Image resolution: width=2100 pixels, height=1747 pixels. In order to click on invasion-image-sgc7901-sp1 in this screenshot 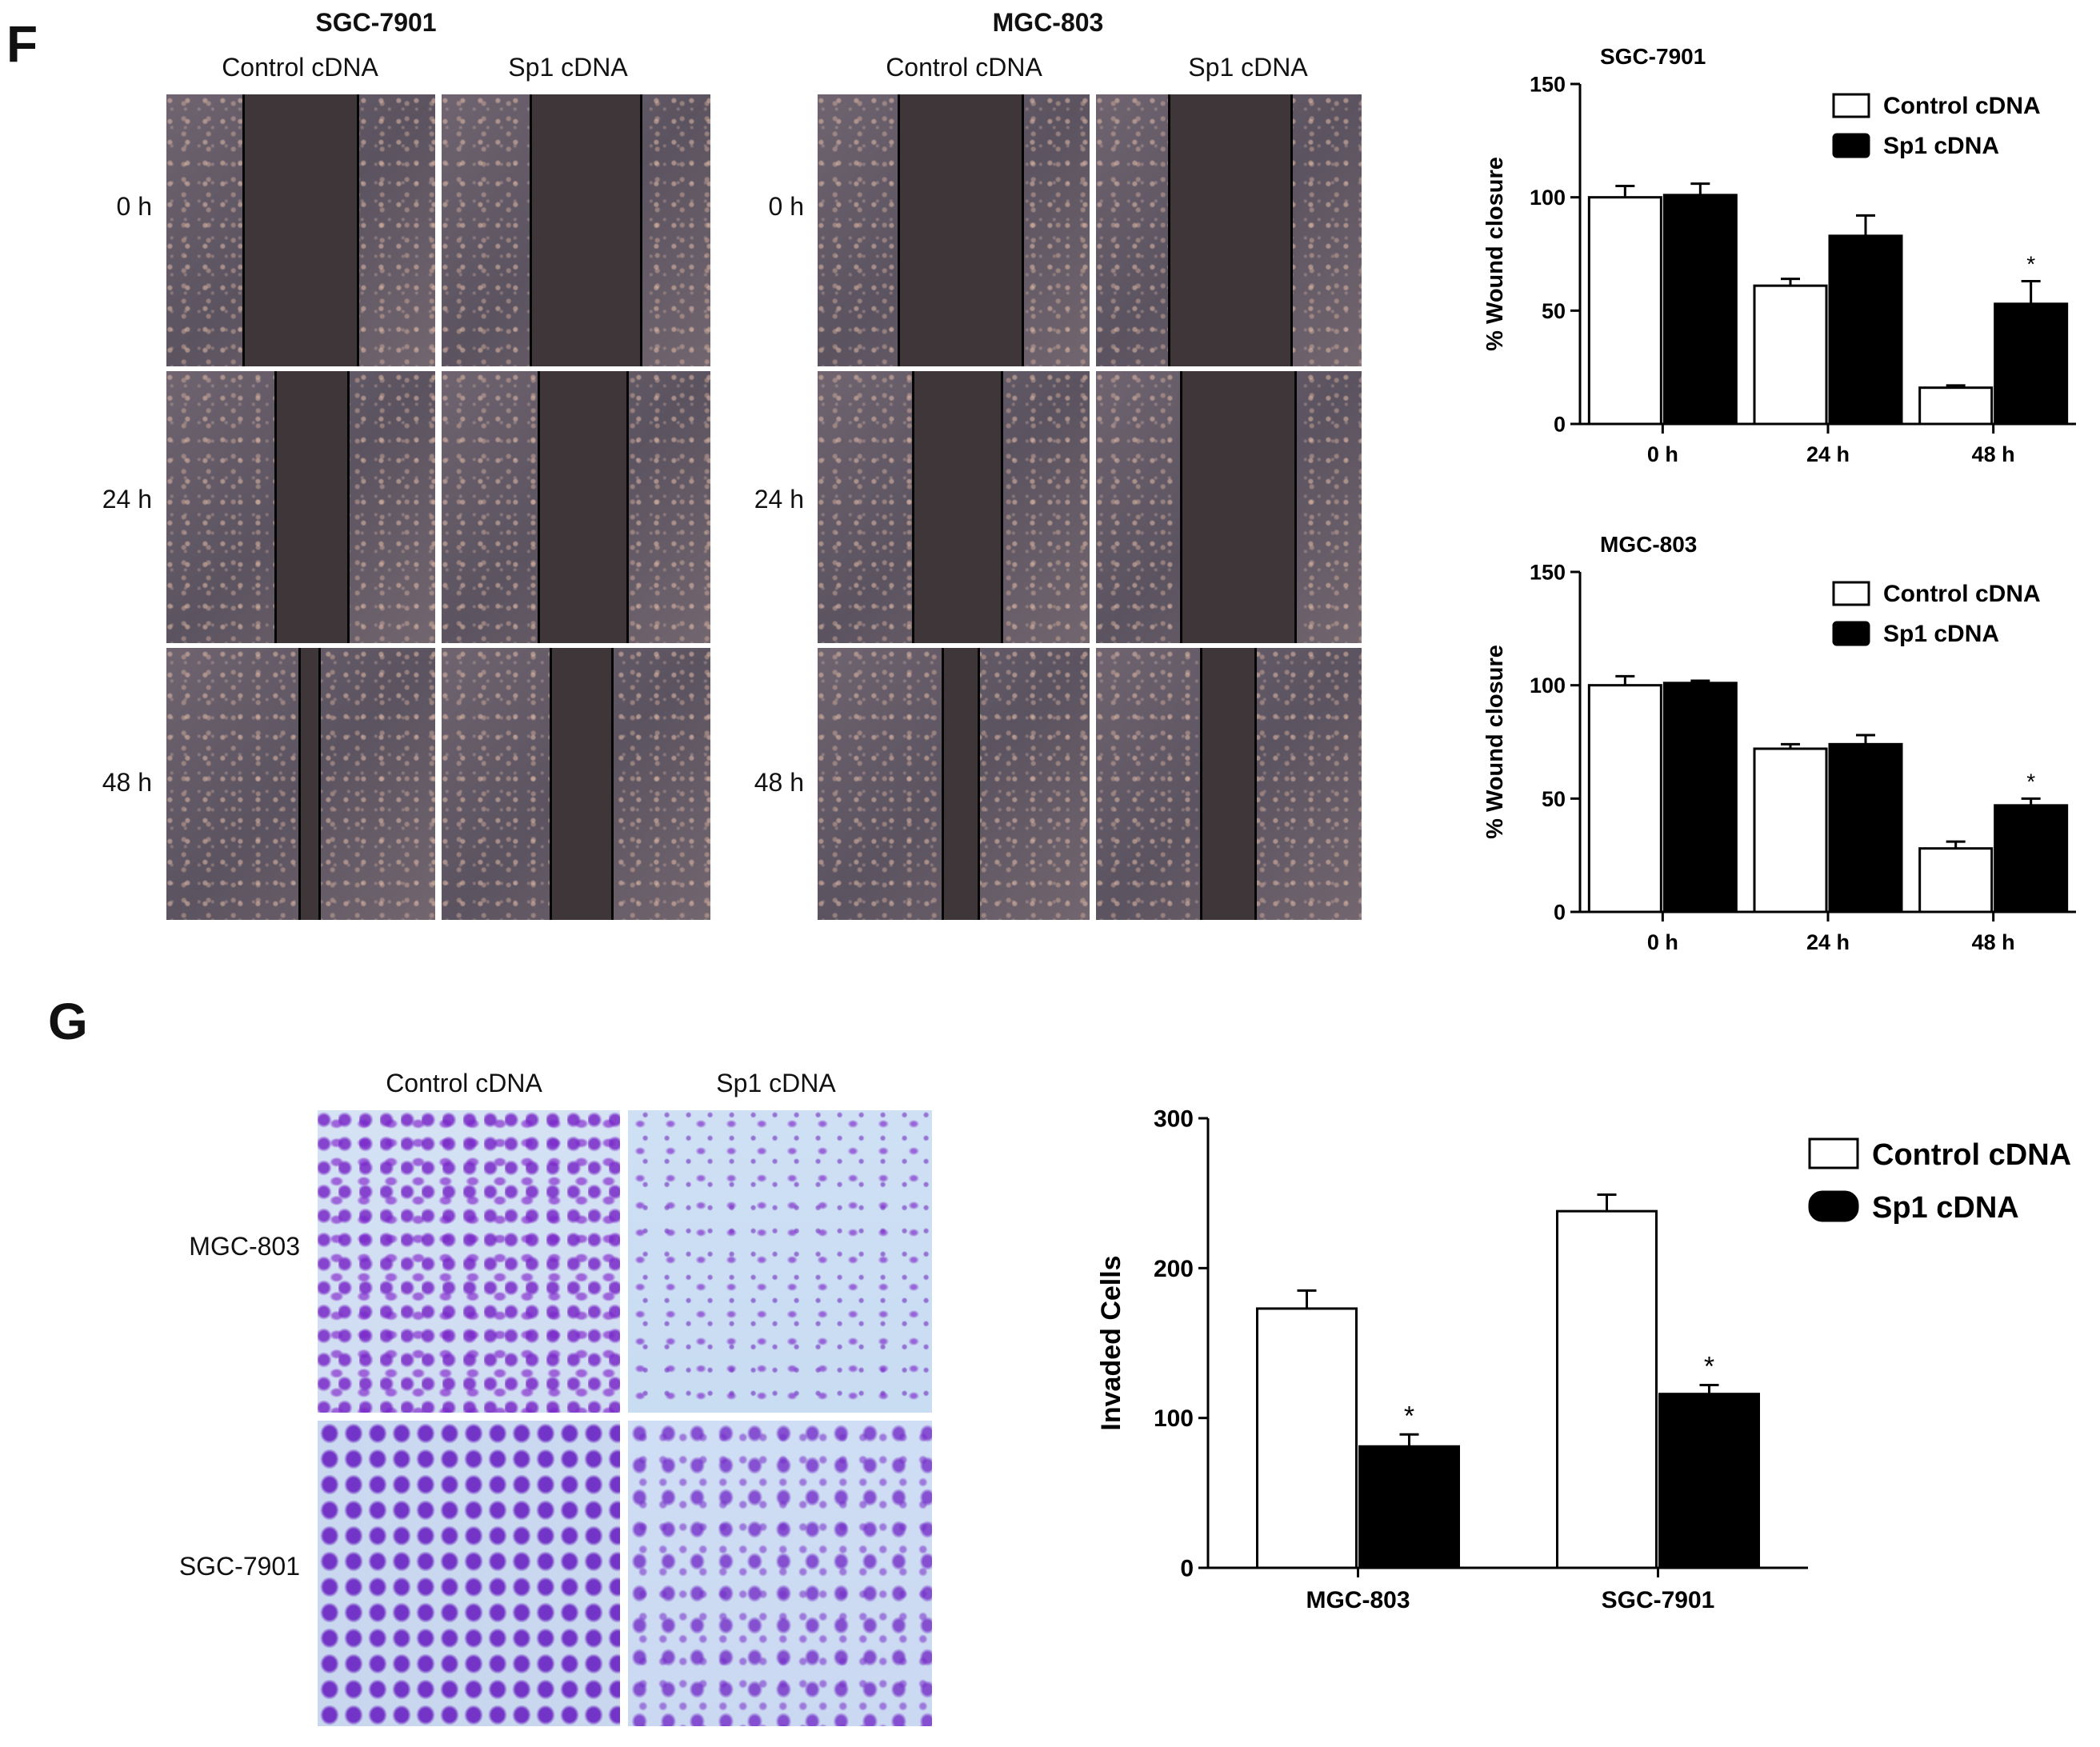, I will do `click(780, 1573)`.